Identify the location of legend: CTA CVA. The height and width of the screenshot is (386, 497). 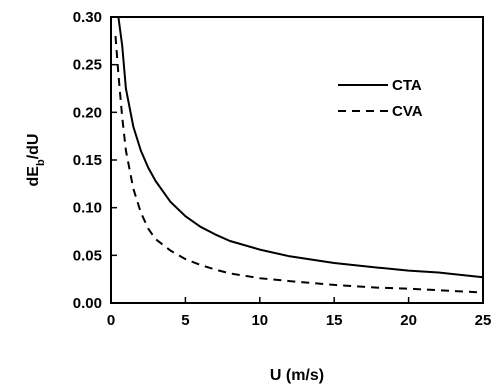
(380, 98).